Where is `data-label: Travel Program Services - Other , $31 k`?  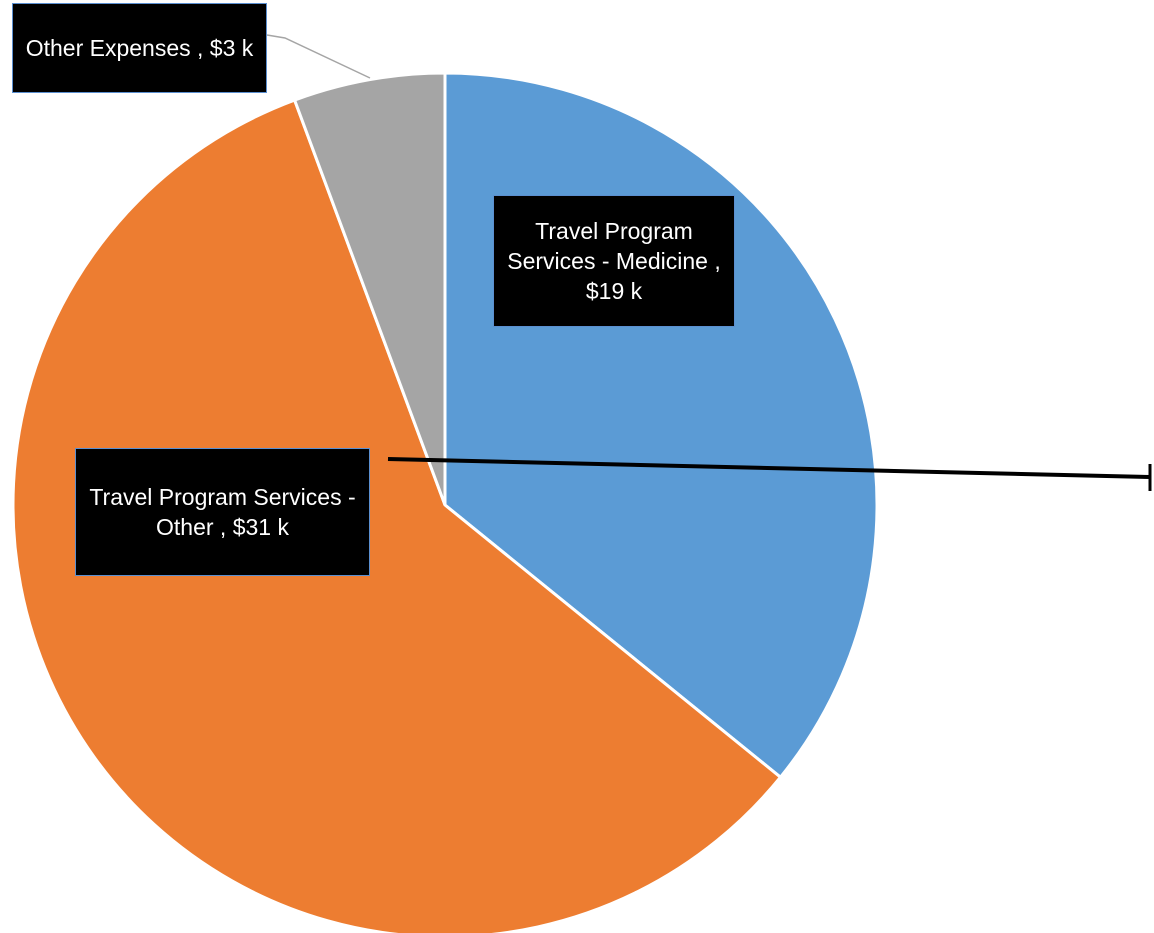 data-label: Travel Program Services - Other , $31 k is located at coordinates (222, 512).